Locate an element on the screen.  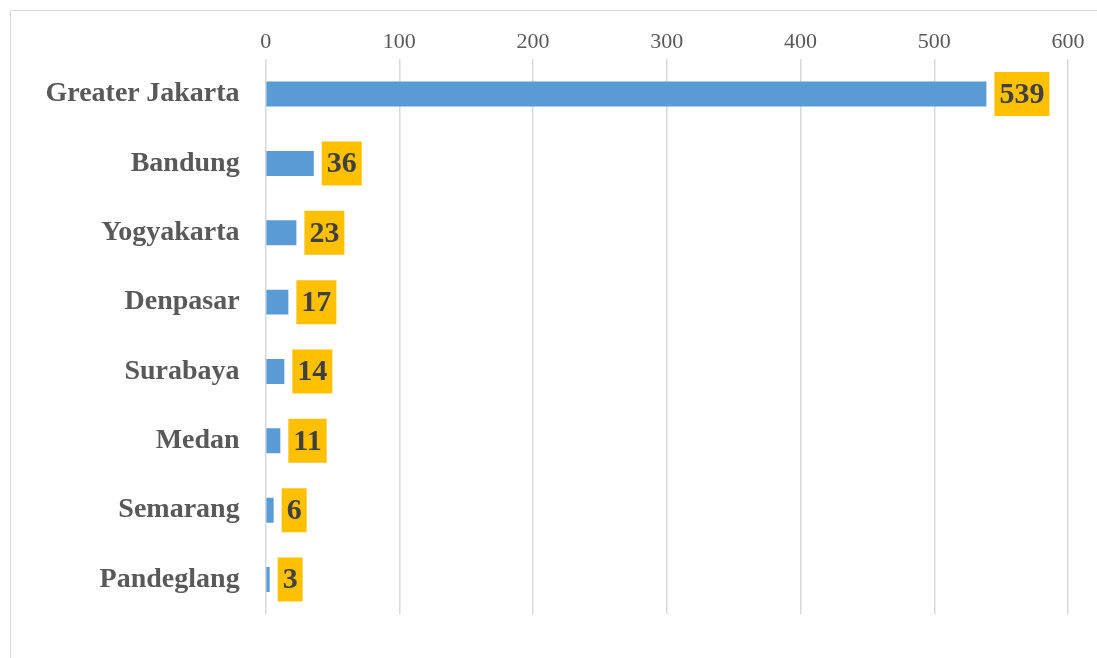
x-tick-label: 100 is located at coordinates (399, 40).